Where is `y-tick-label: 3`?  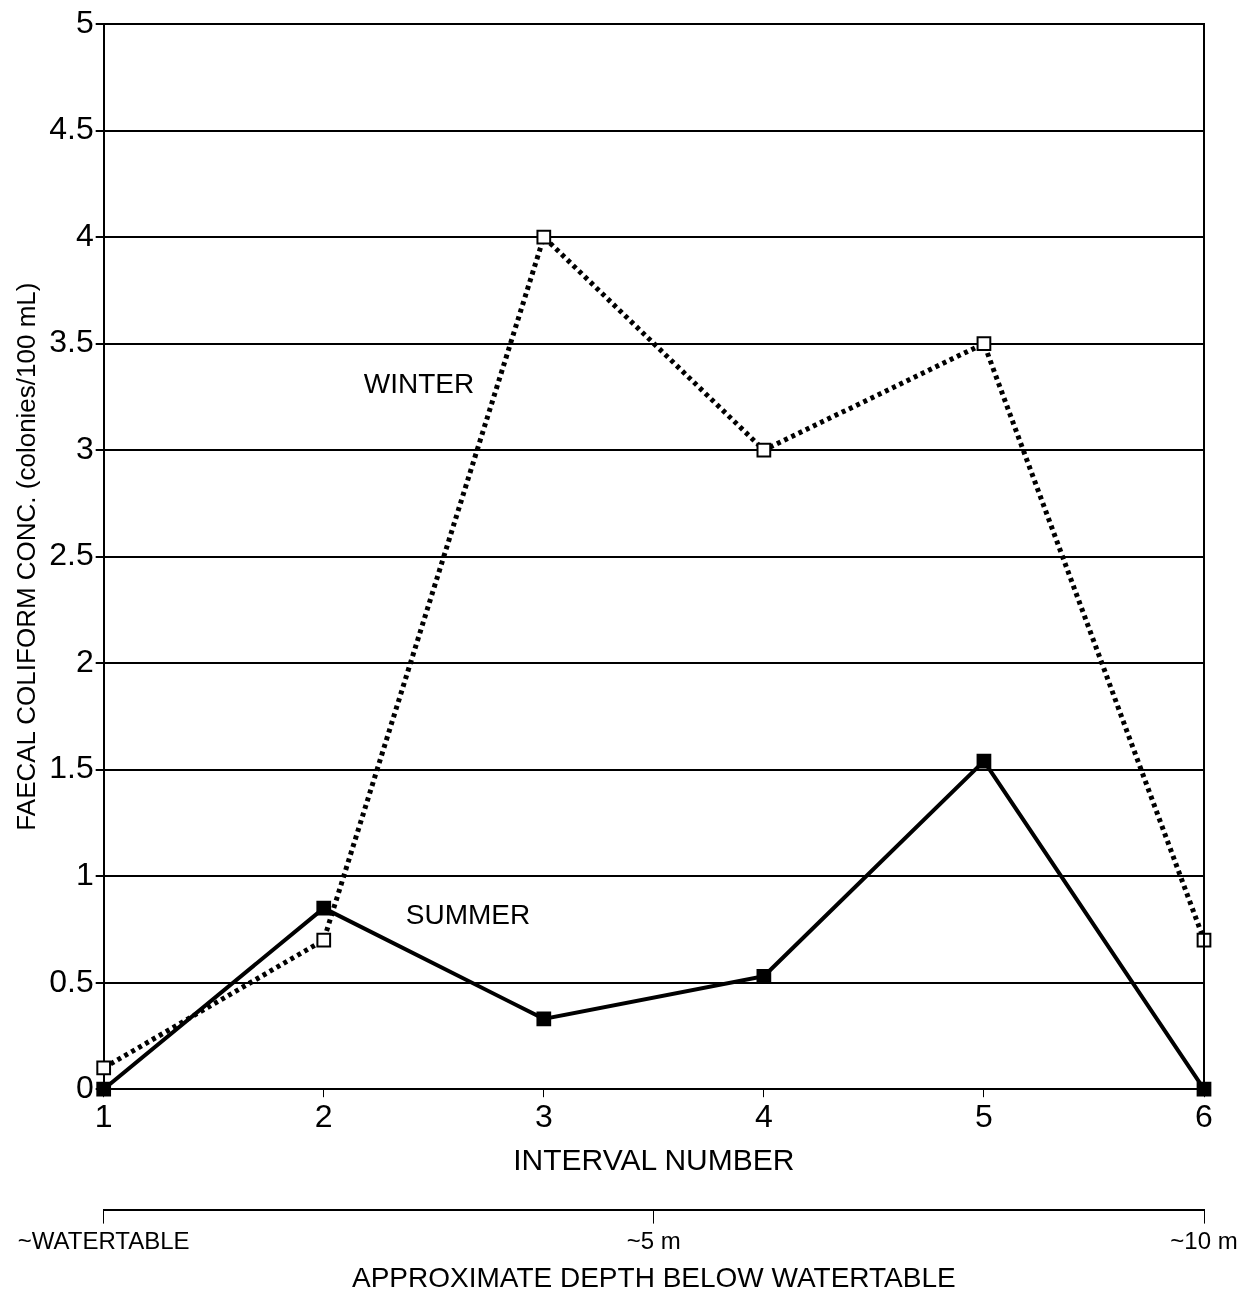 y-tick-label: 3 is located at coordinates (84, 447).